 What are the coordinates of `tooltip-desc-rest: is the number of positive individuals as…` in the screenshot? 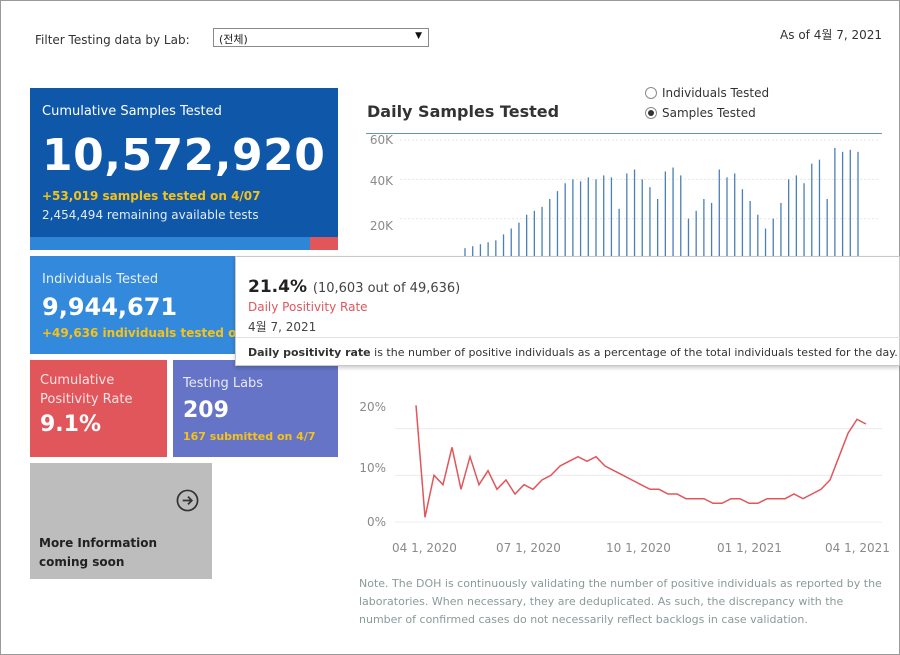 It's located at (634, 352).